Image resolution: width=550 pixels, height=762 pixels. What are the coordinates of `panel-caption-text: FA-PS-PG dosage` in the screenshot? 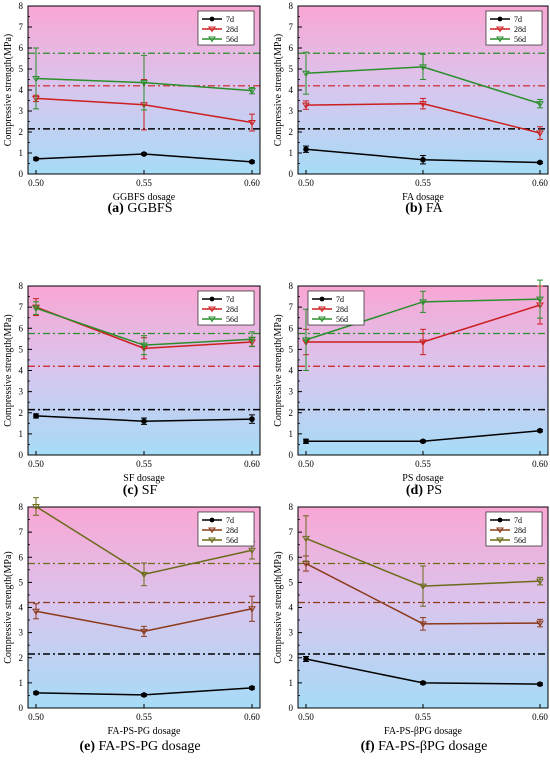 It's located at (148, 746).